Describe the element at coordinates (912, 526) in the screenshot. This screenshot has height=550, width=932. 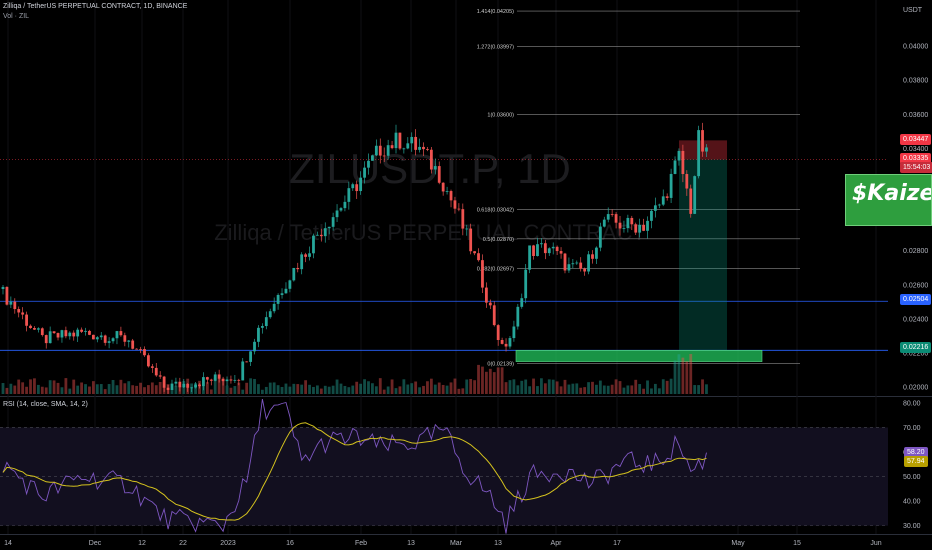
I see `rsi-tick: 30.00` at that location.